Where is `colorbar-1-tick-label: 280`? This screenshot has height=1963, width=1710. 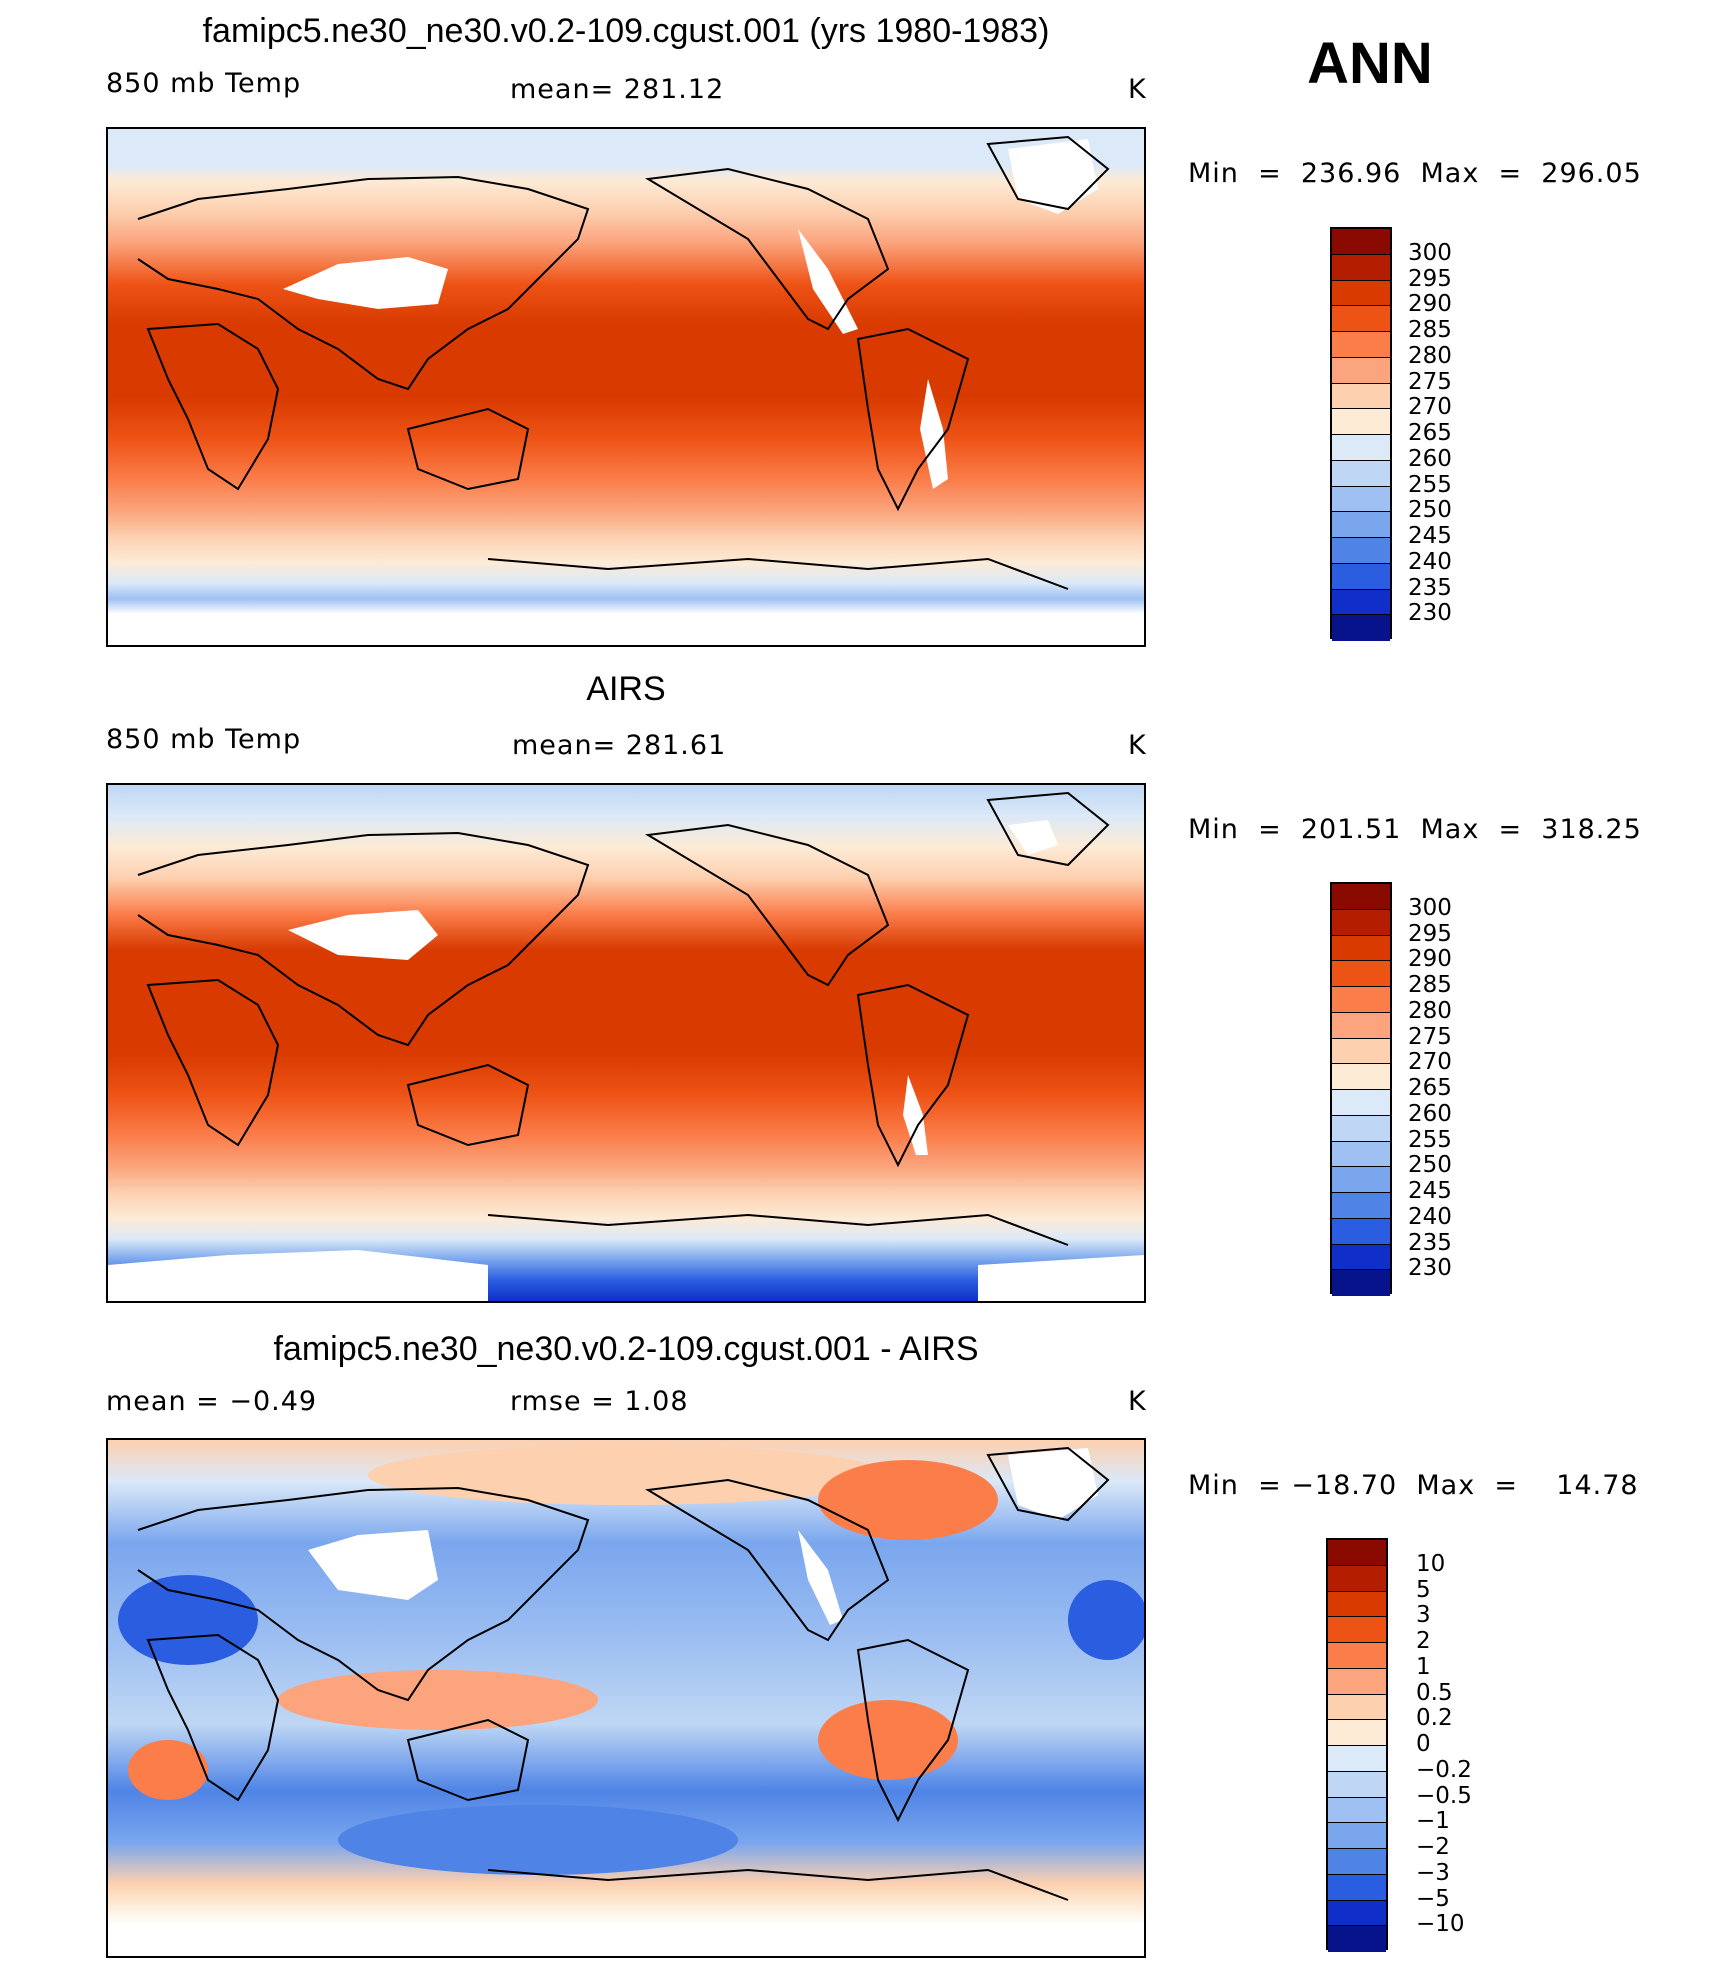 colorbar-1-tick-label: 280 is located at coordinates (1430, 355).